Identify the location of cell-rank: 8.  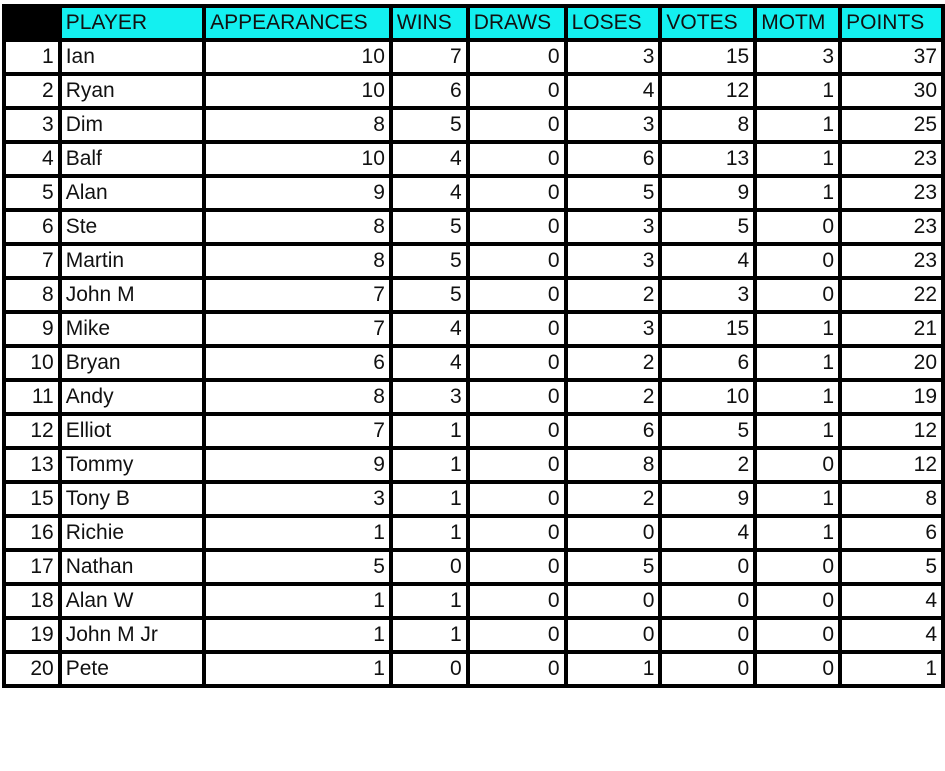
(32, 295).